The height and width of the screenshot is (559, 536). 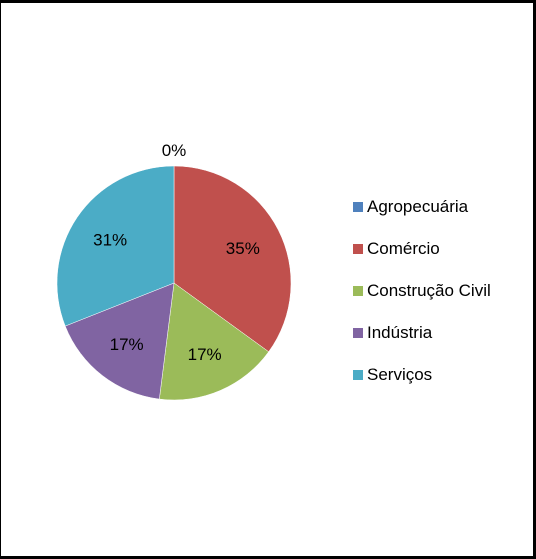 What do you see at coordinates (418, 206) in the screenshot?
I see `legend-label-agropecuaria: Agropecuária` at bounding box center [418, 206].